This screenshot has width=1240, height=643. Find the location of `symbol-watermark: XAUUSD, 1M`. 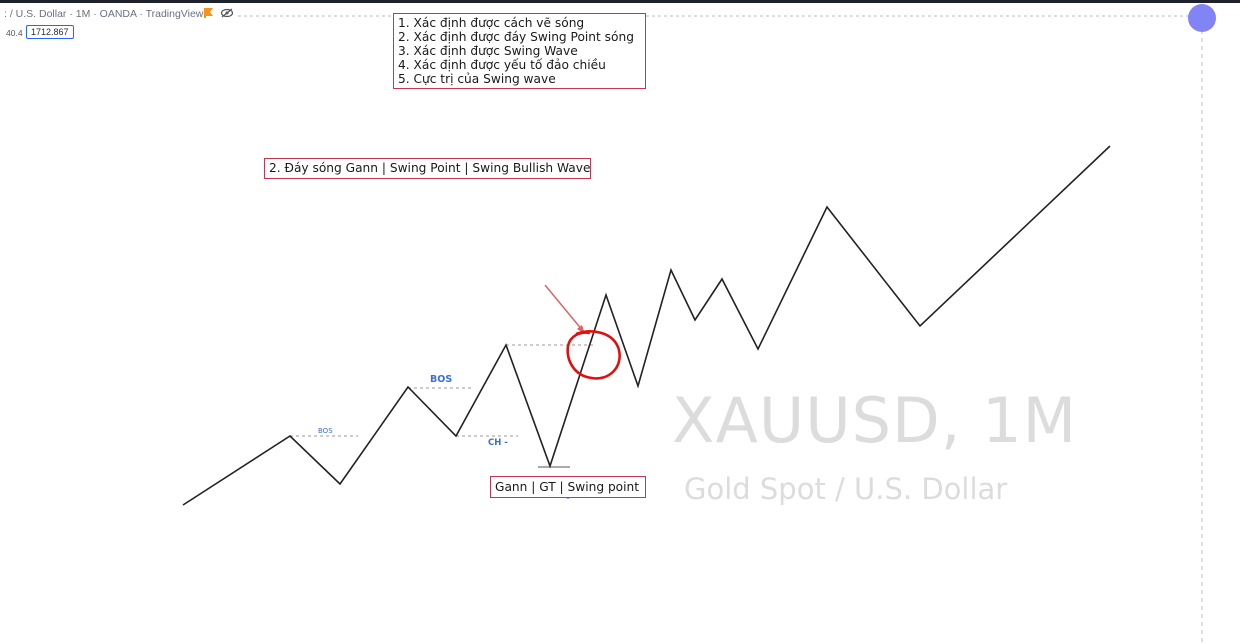

symbol-watermark: XAUUSD, 1M is located at coordinates (875, 420).